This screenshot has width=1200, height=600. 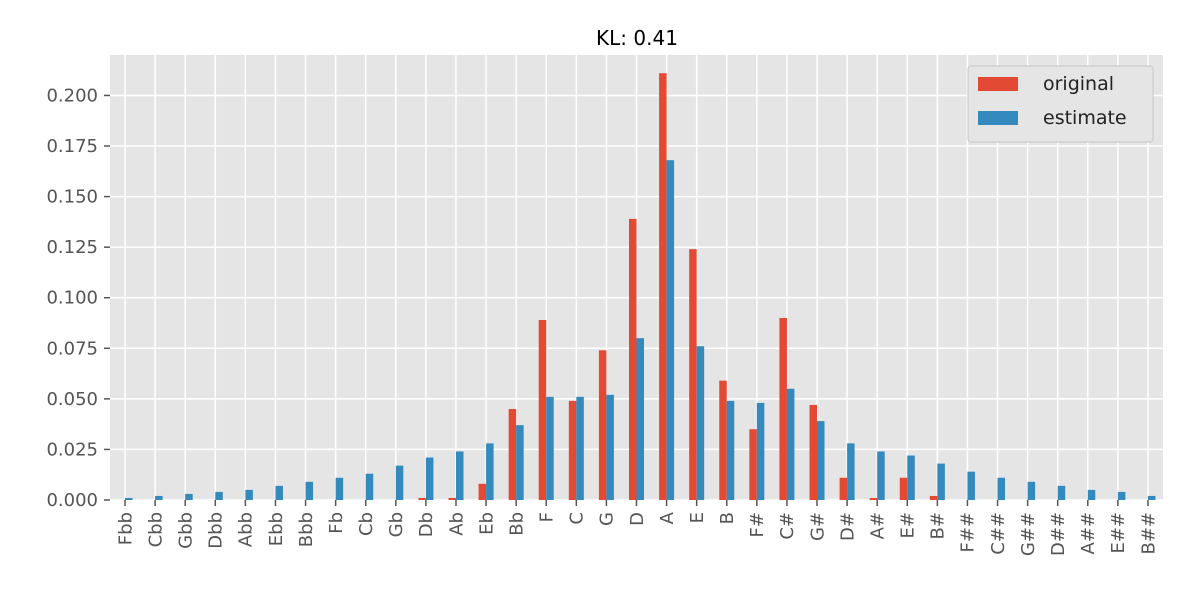 What do you see at coordinates (246, 529) in the screenshot?
I see `x-tick-label: Abb` at bounding box center [246, 529].